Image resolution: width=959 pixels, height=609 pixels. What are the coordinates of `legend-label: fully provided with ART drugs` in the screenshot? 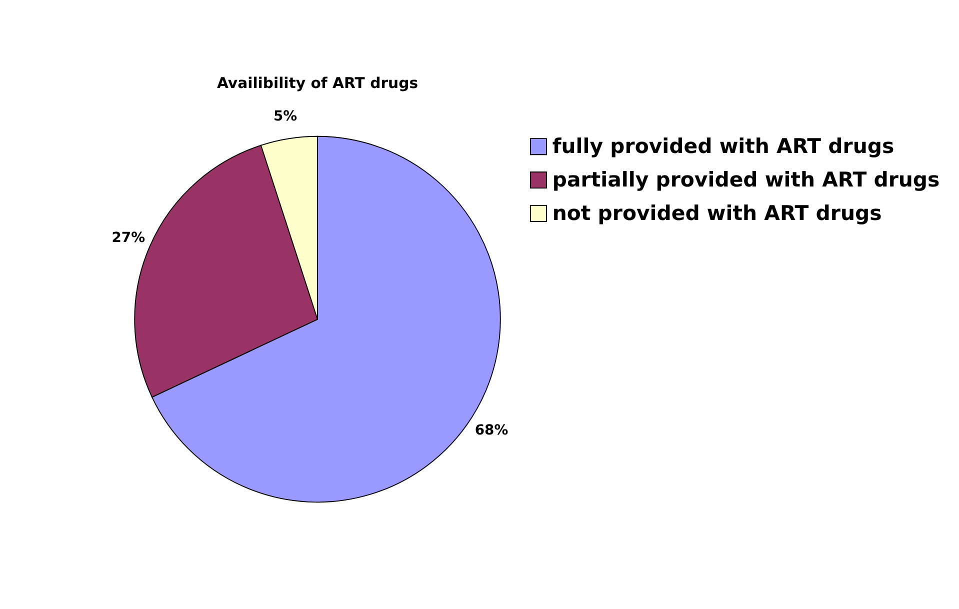 It's located at (723, 146).